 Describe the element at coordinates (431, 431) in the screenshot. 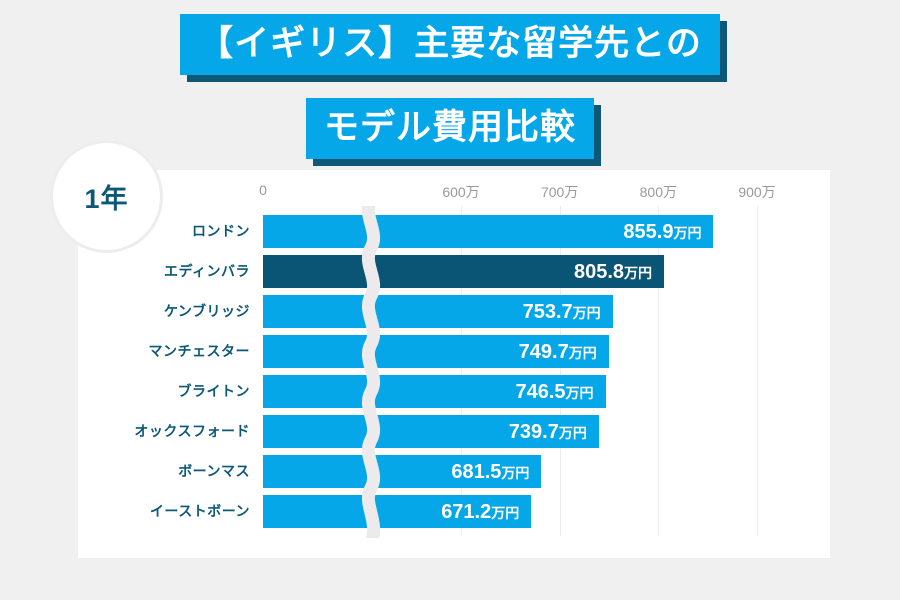

I see `chart-bar: 739.7万円` at that location.